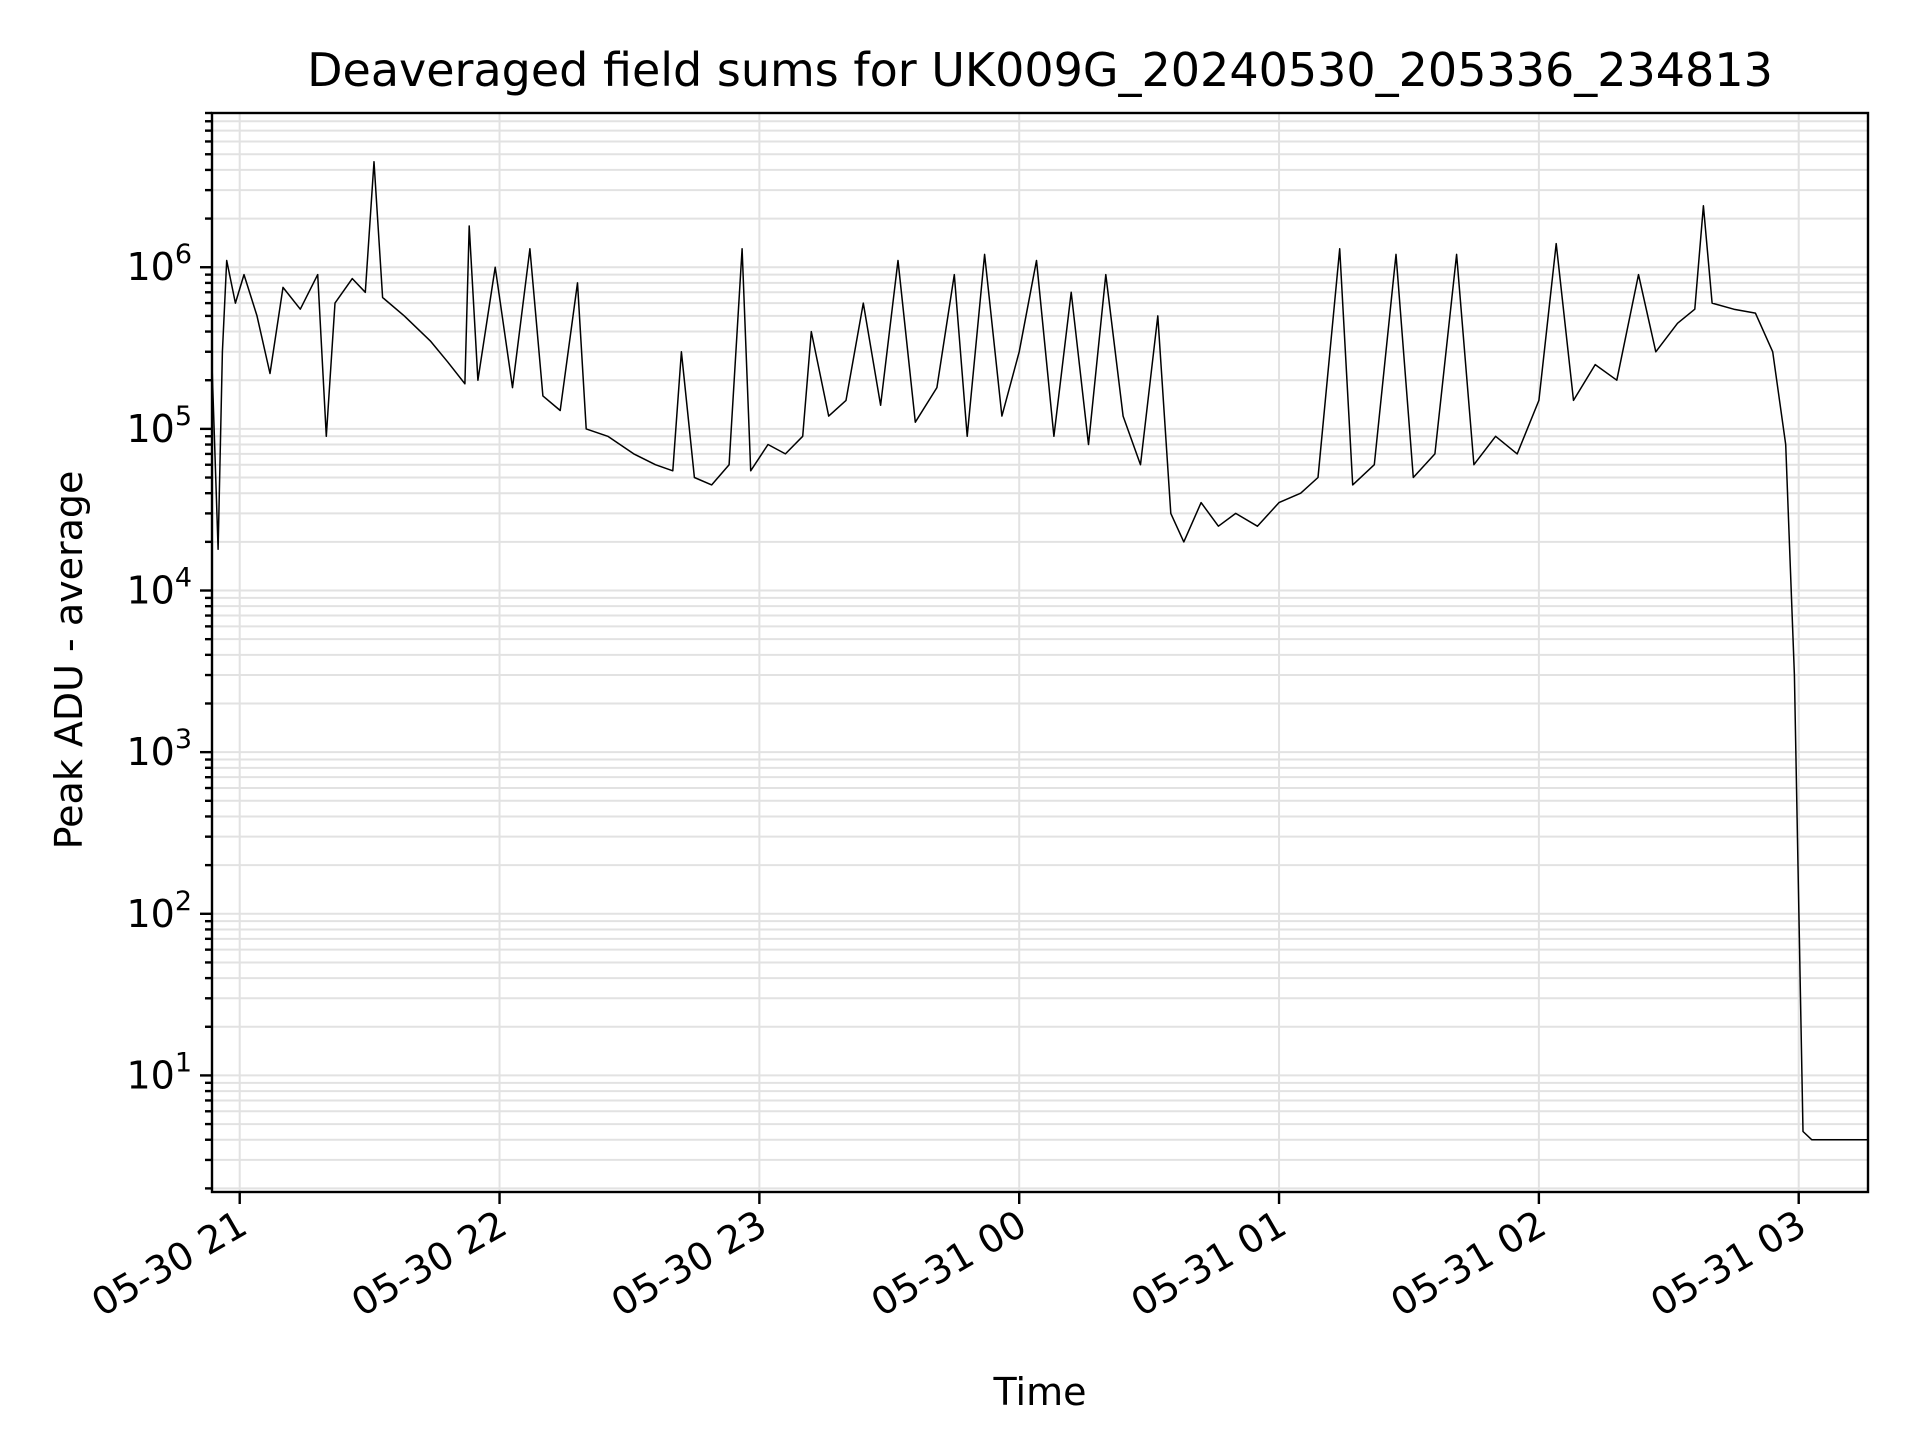  Describe the element at coordinates (159, 426) in the screenshot. I see `y-tick-label: 105` at that location.